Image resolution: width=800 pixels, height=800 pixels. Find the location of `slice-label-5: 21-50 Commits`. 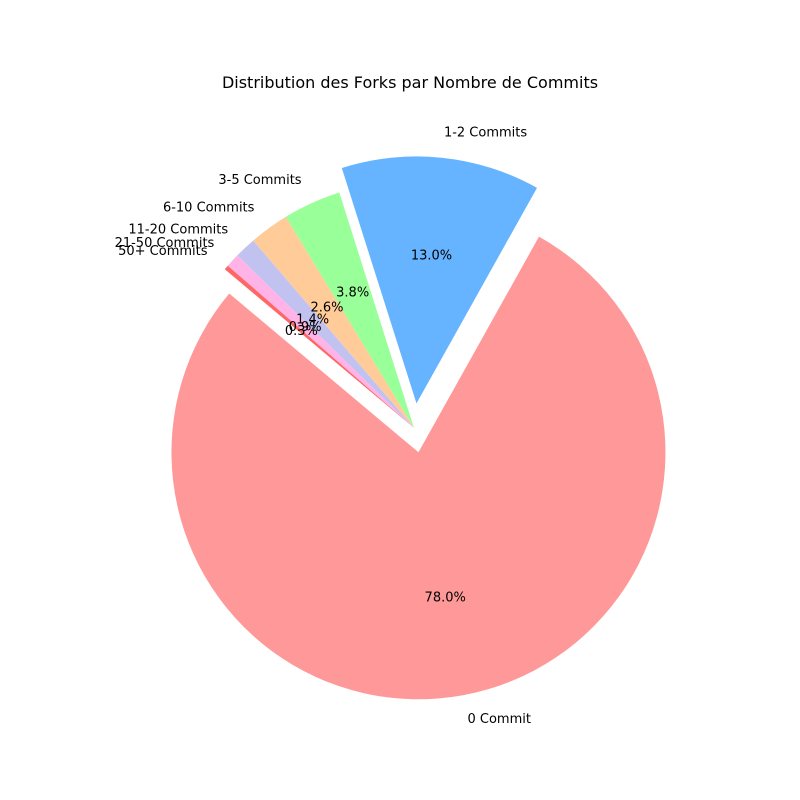

slice-label-5: 21-50 Commits is located at coordinates (165, 243).